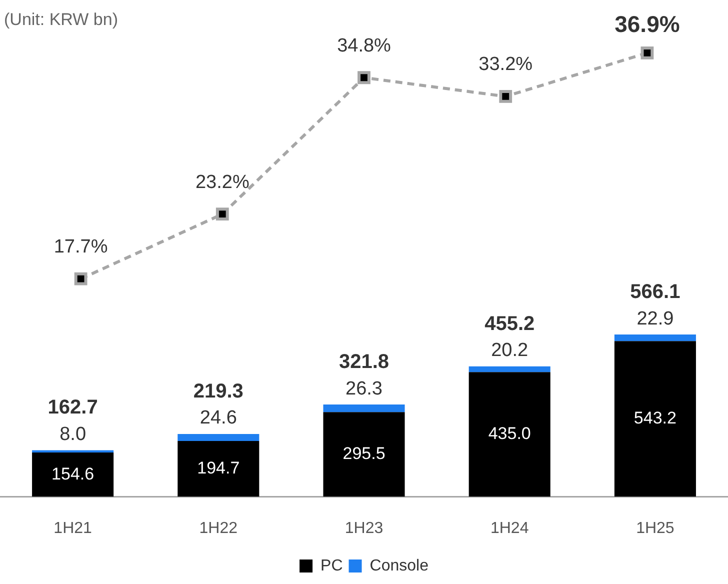  Describe the element at coordinates (399, 565) in the screenshot. I see `legend-label: Console` at that location.